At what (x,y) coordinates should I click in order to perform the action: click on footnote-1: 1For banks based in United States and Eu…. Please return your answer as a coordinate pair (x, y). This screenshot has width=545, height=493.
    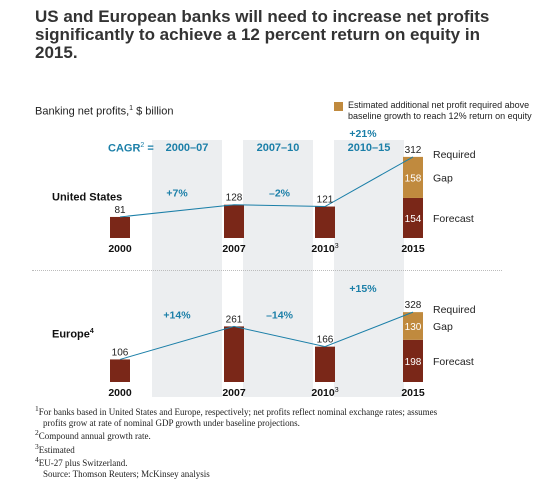
    Looking at the image, I should click on (270, 411).